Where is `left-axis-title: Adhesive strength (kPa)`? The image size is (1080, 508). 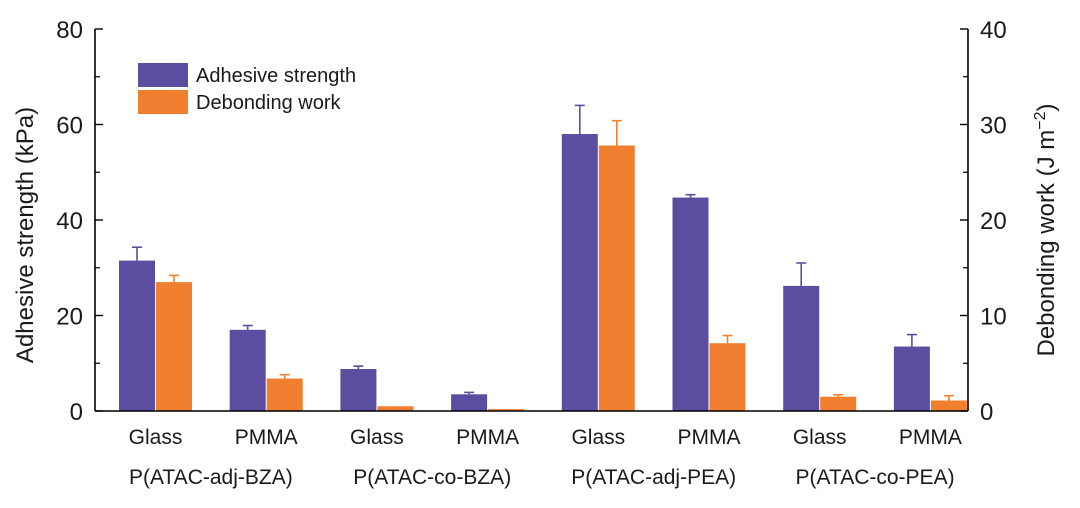 left-axis-title: Adhesive strength (kPa) is located at coordinates (25, 235).